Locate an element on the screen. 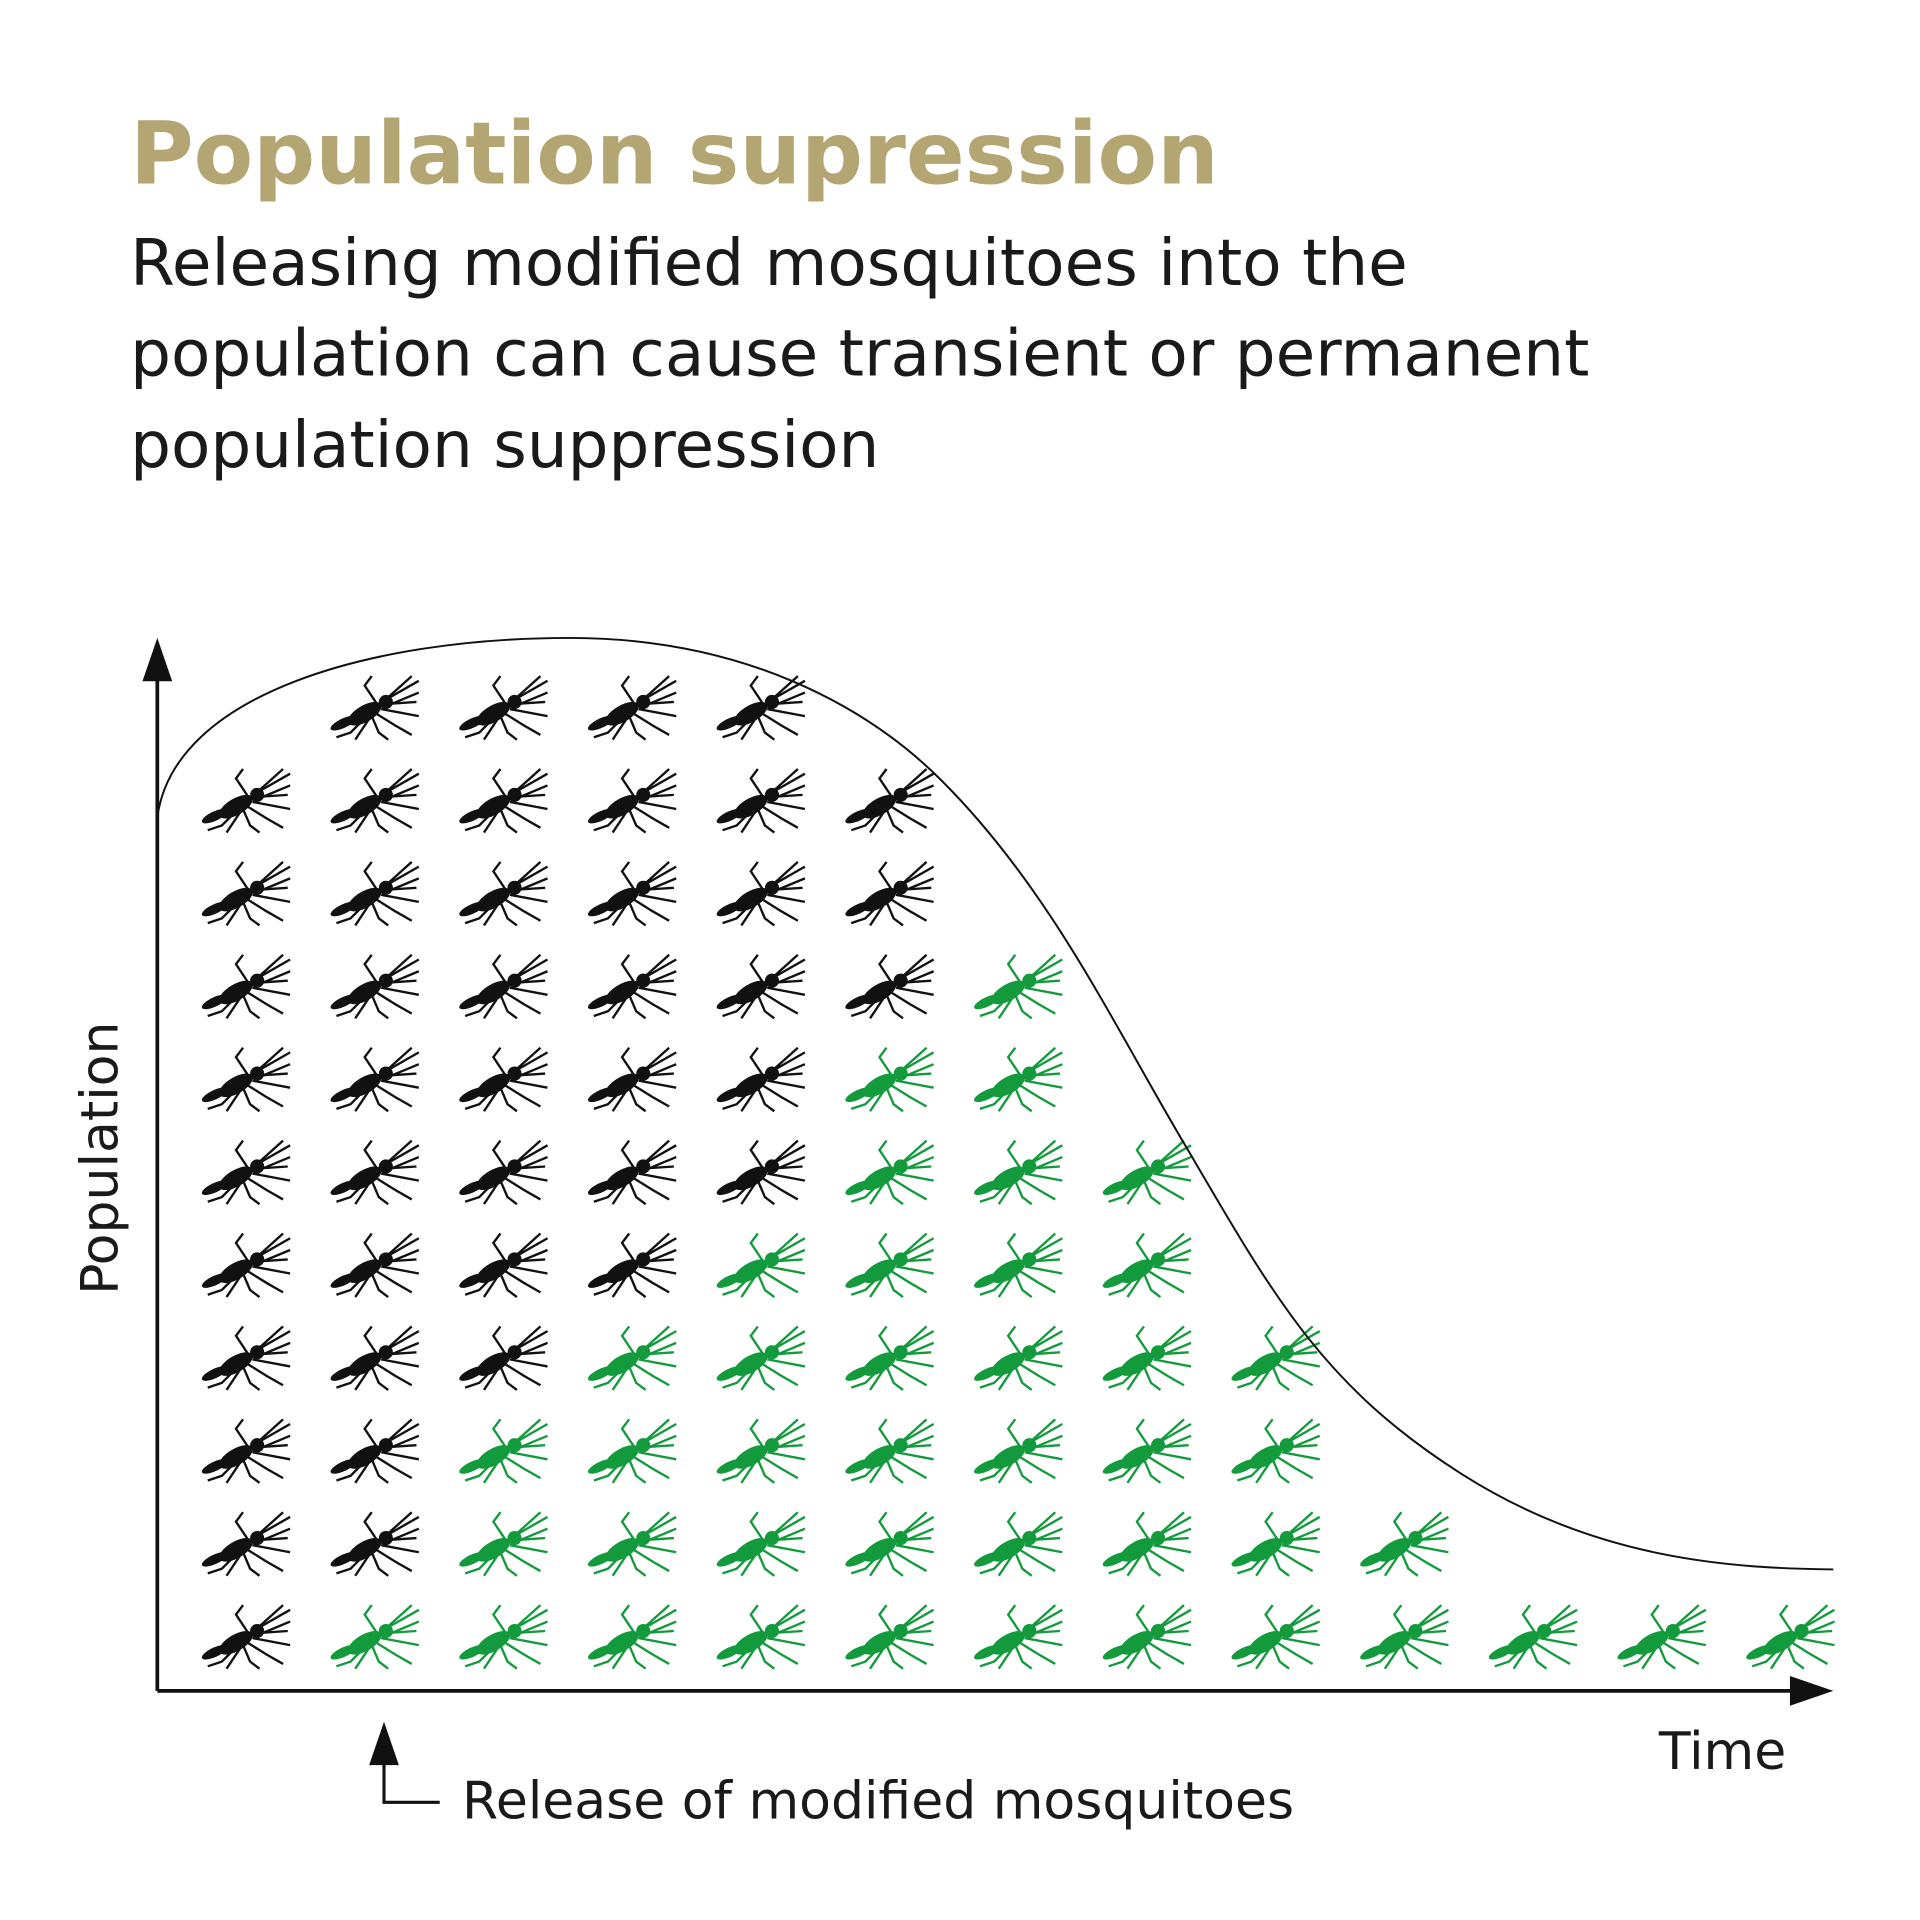 This screenshot has width=1920, height=1920. annotation: Release of modified mosquitoes is located at coordinates (878, 1801).